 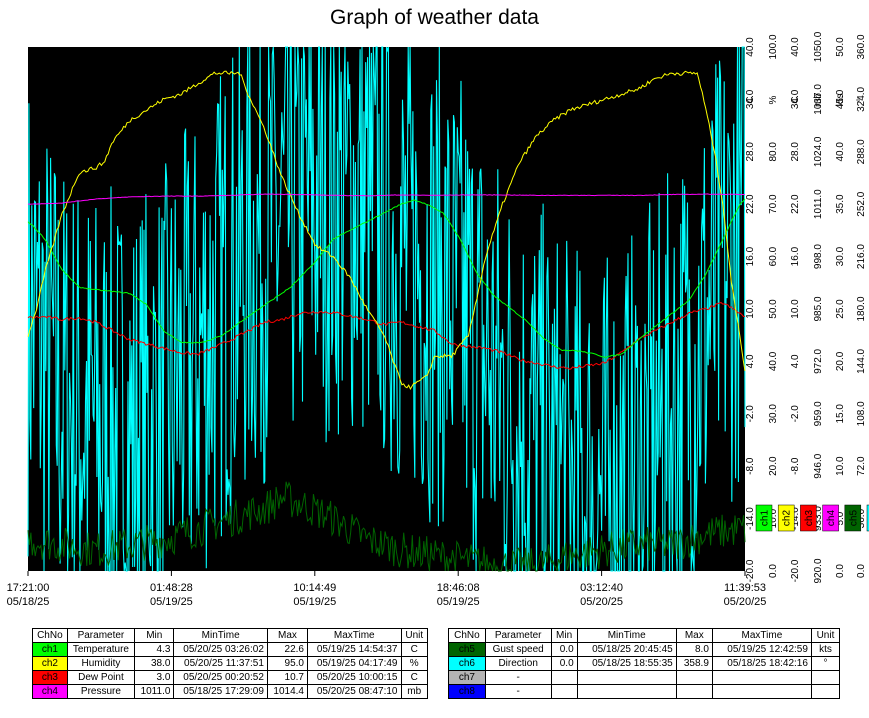 I want to click on scale-tick-label: 10.0, so click(x=795, y=309).